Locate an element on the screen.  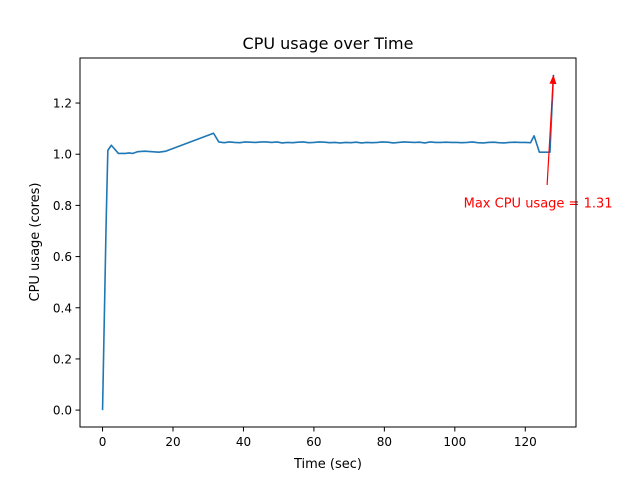
y-tick-label: 0.0 is located at coordinates (62, 411).